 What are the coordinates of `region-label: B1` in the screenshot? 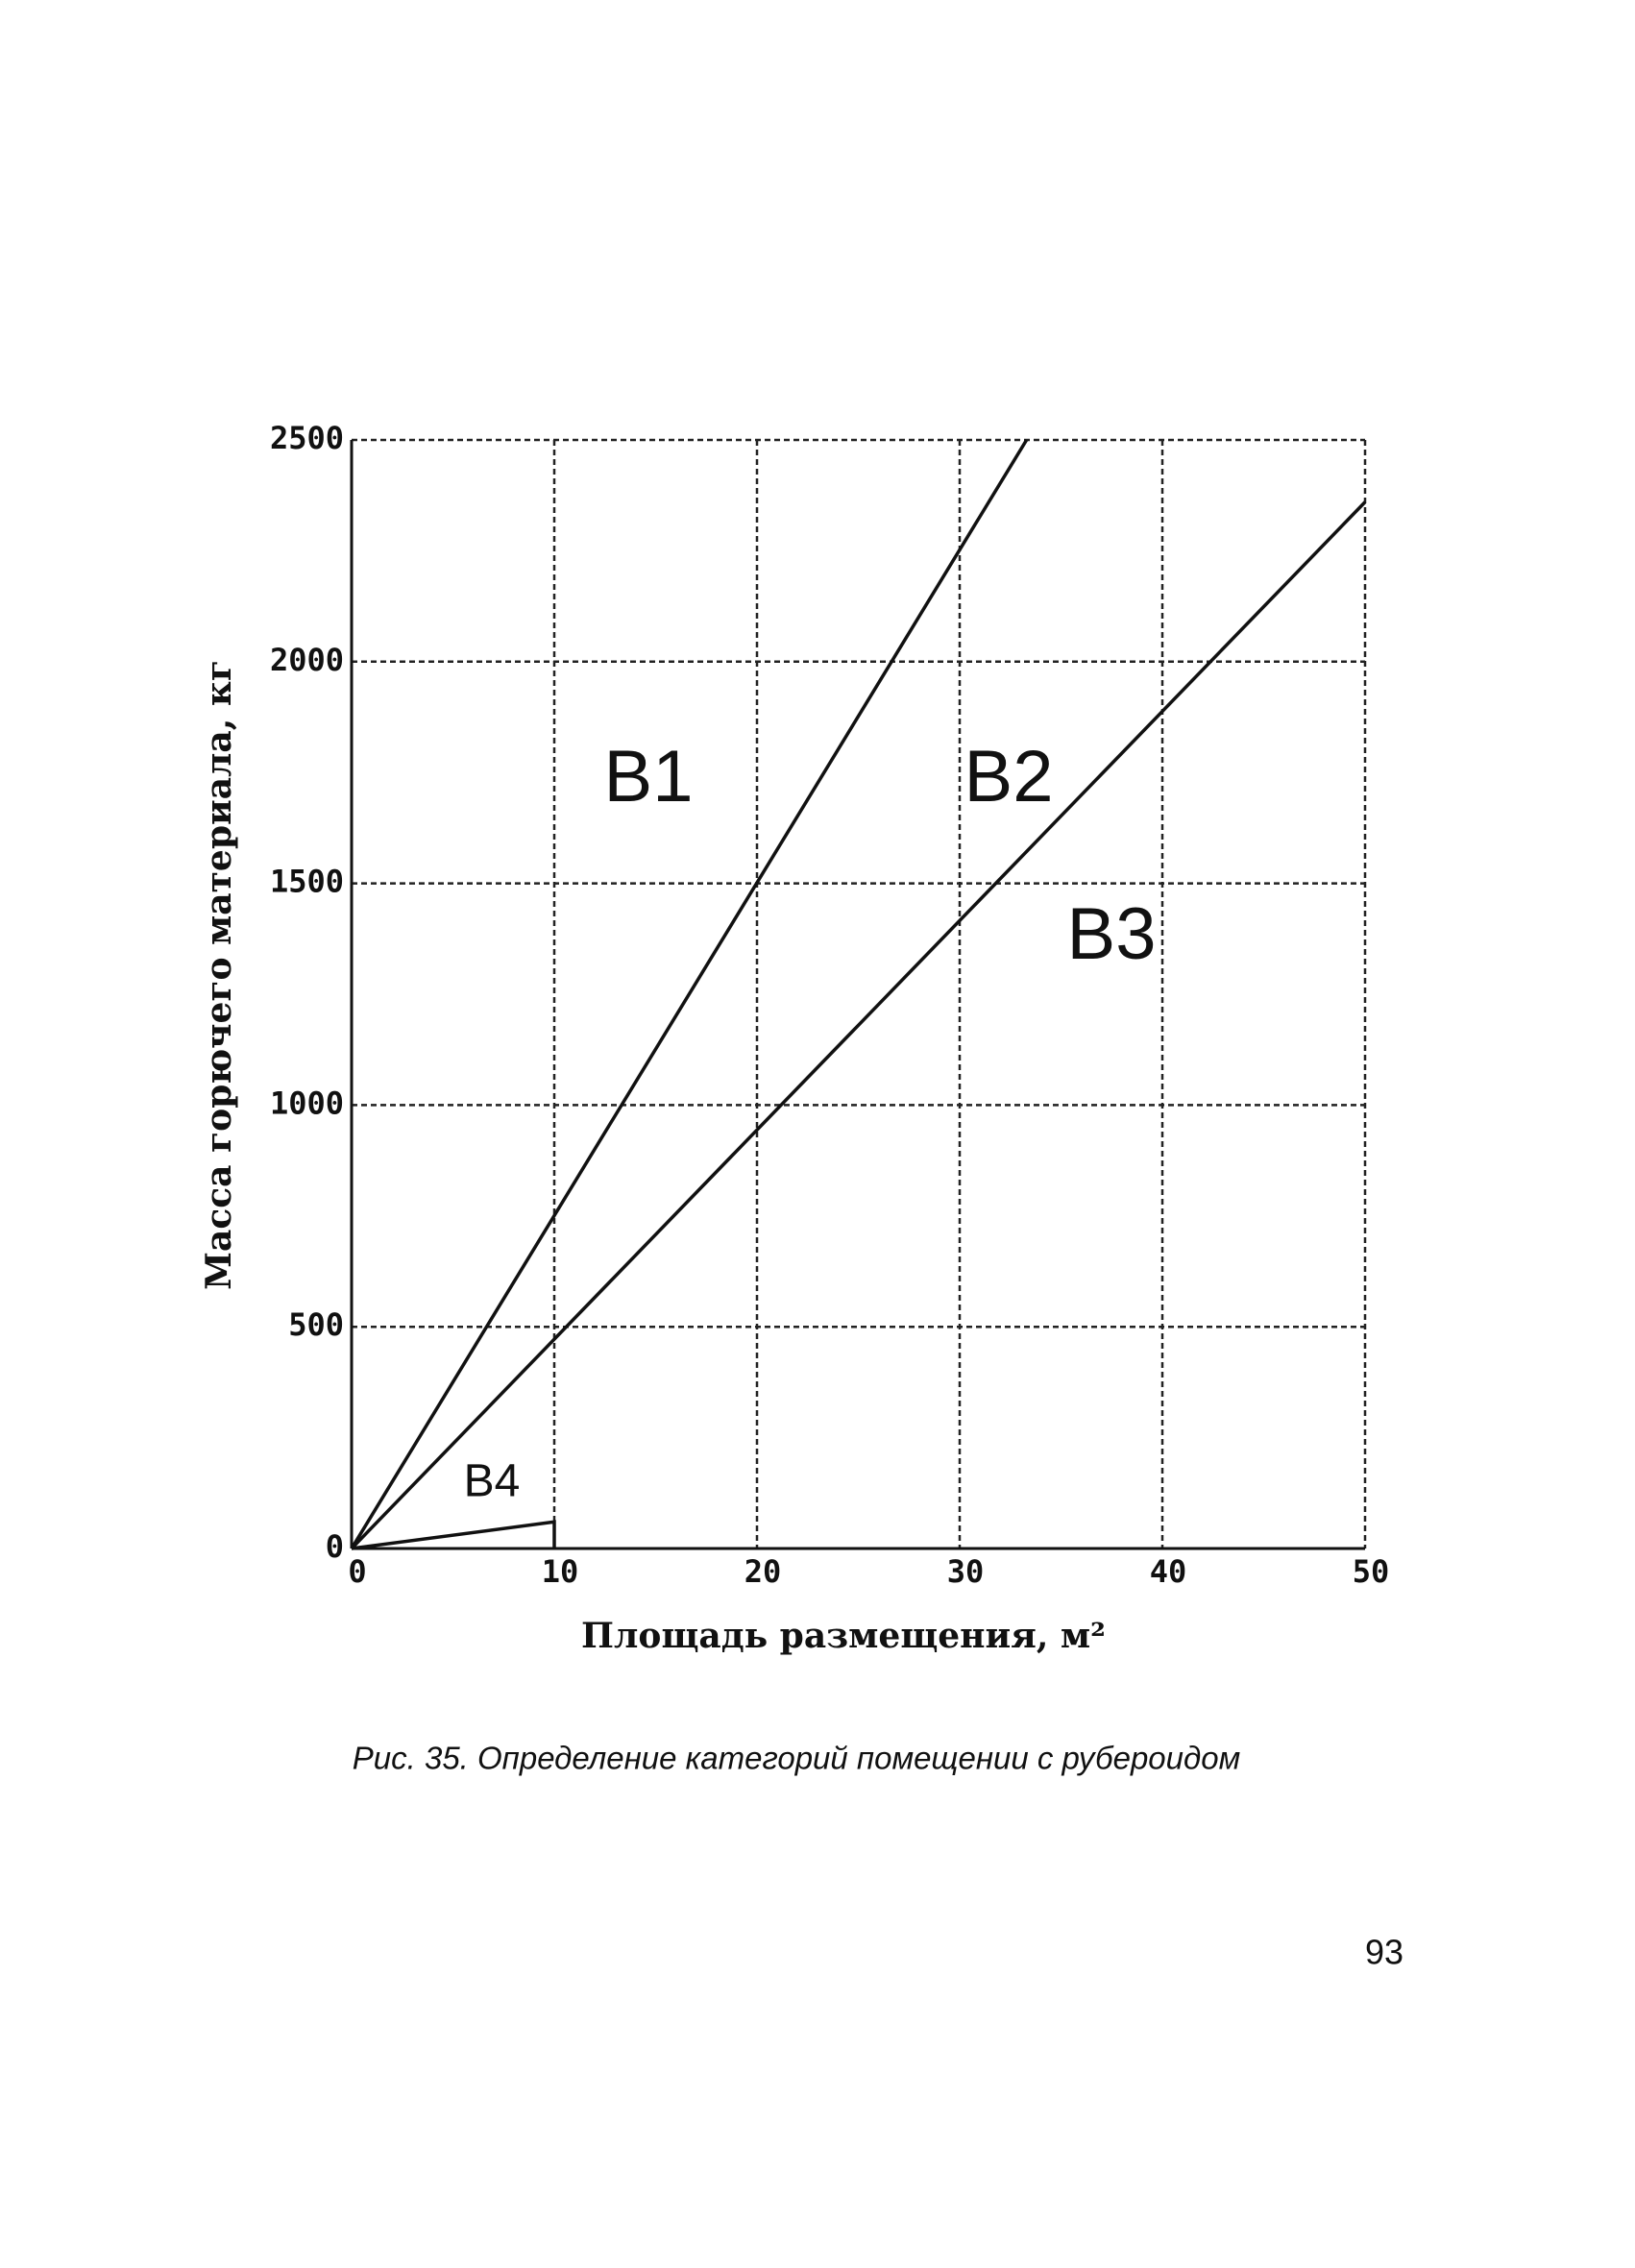 It's located at (649, 776).